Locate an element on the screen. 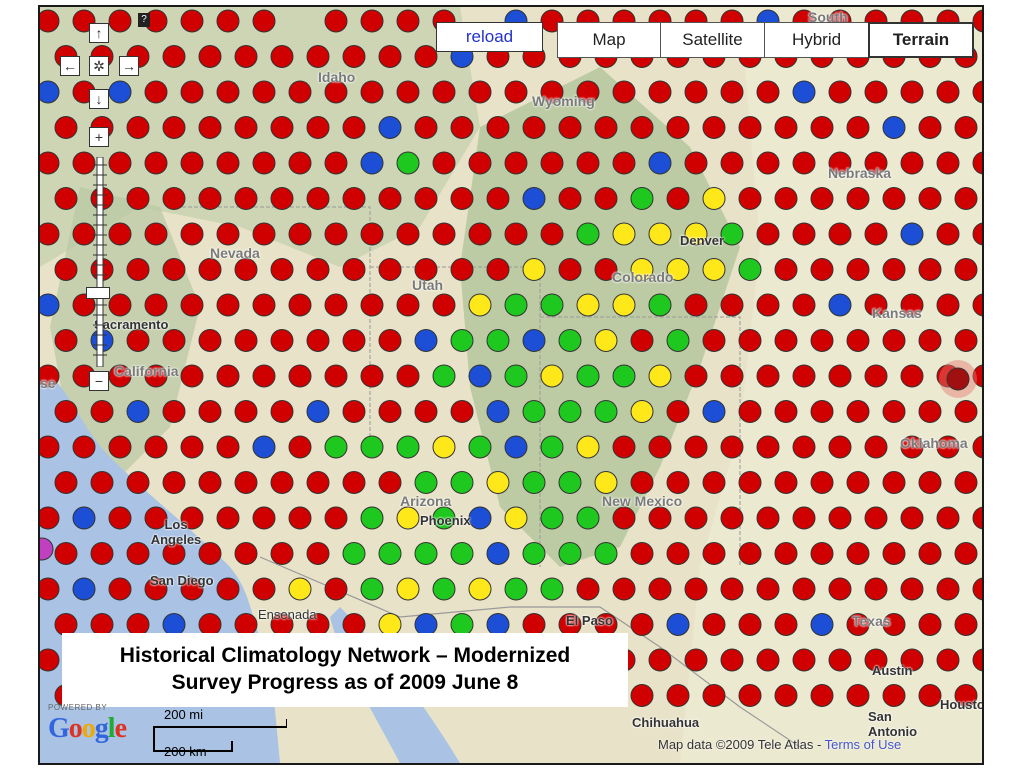  station-marker-magenta is located at coordinates (47, 549).